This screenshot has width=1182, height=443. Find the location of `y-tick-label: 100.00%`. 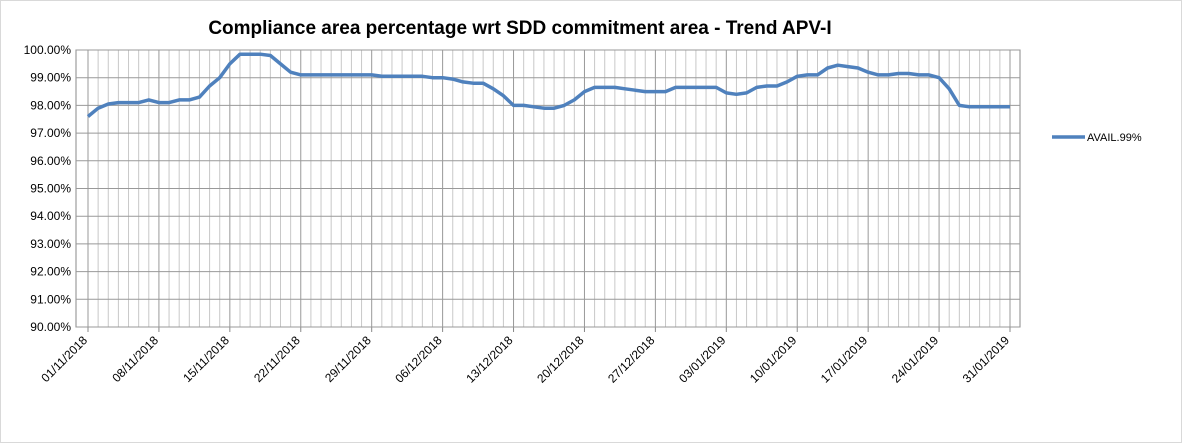

y-tick-label: 100.00% is located at coordinates (48, 50).